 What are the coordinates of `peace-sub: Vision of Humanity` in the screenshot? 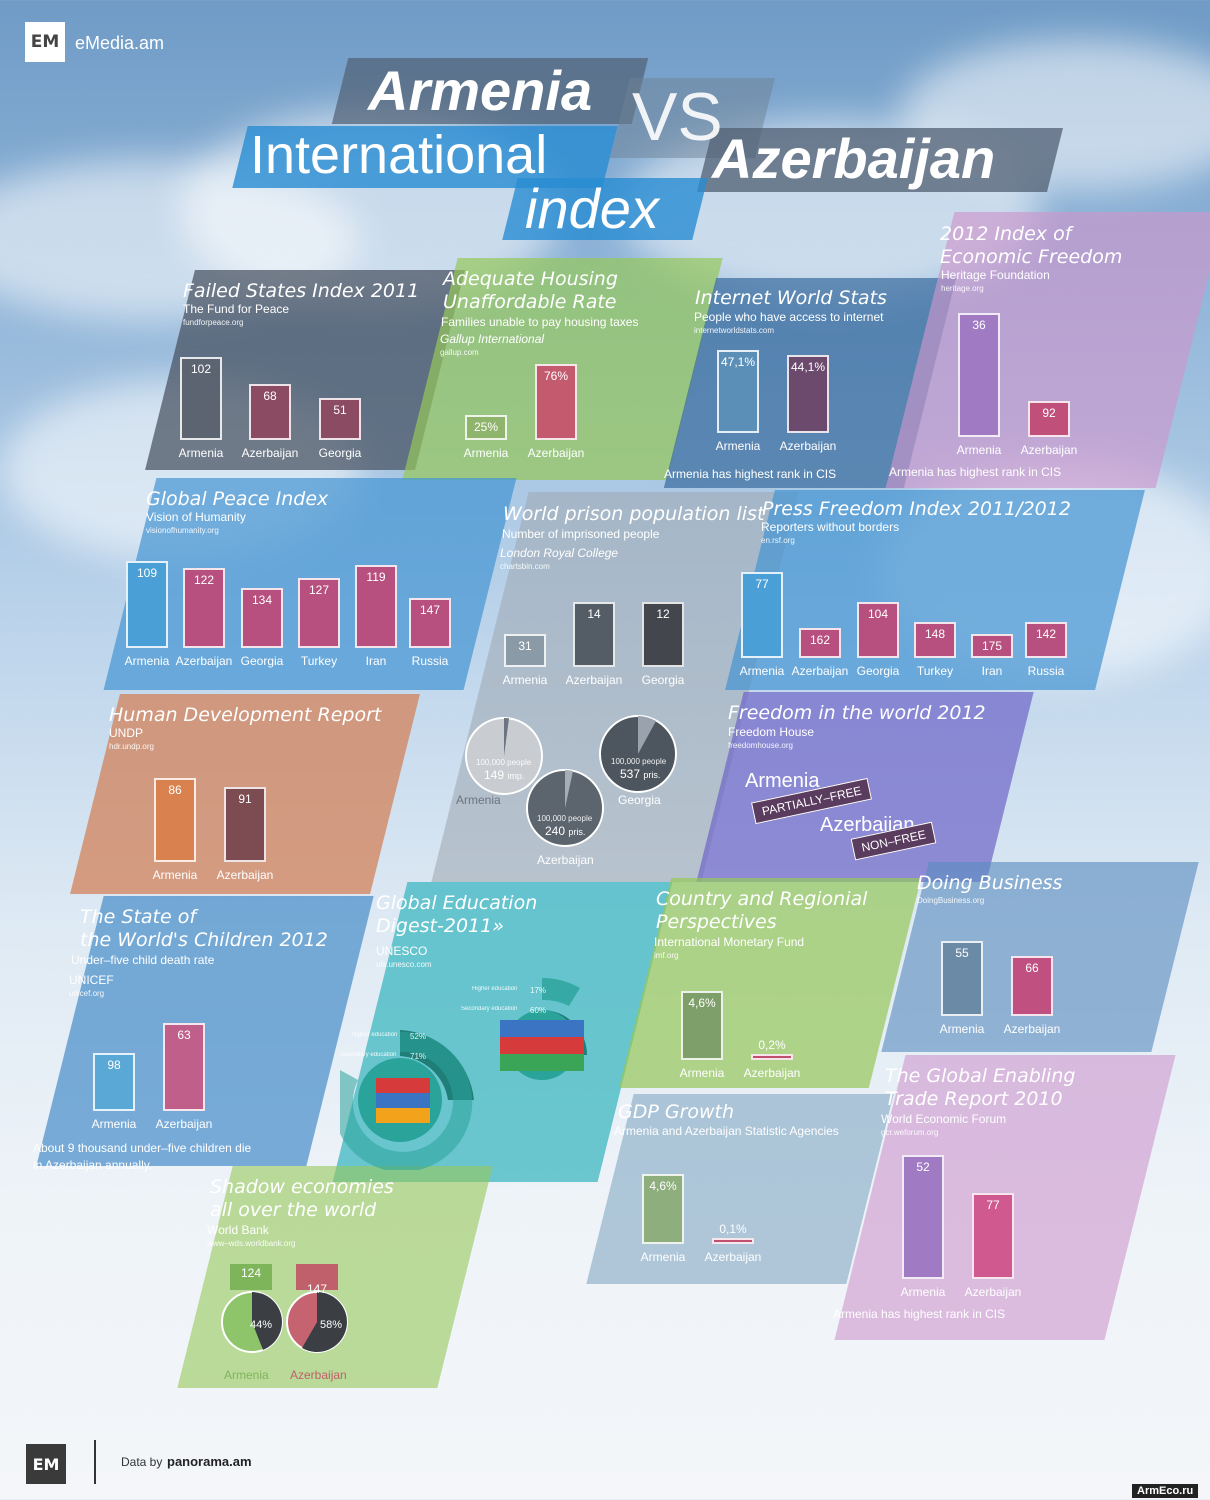 It's located at (196, 517).